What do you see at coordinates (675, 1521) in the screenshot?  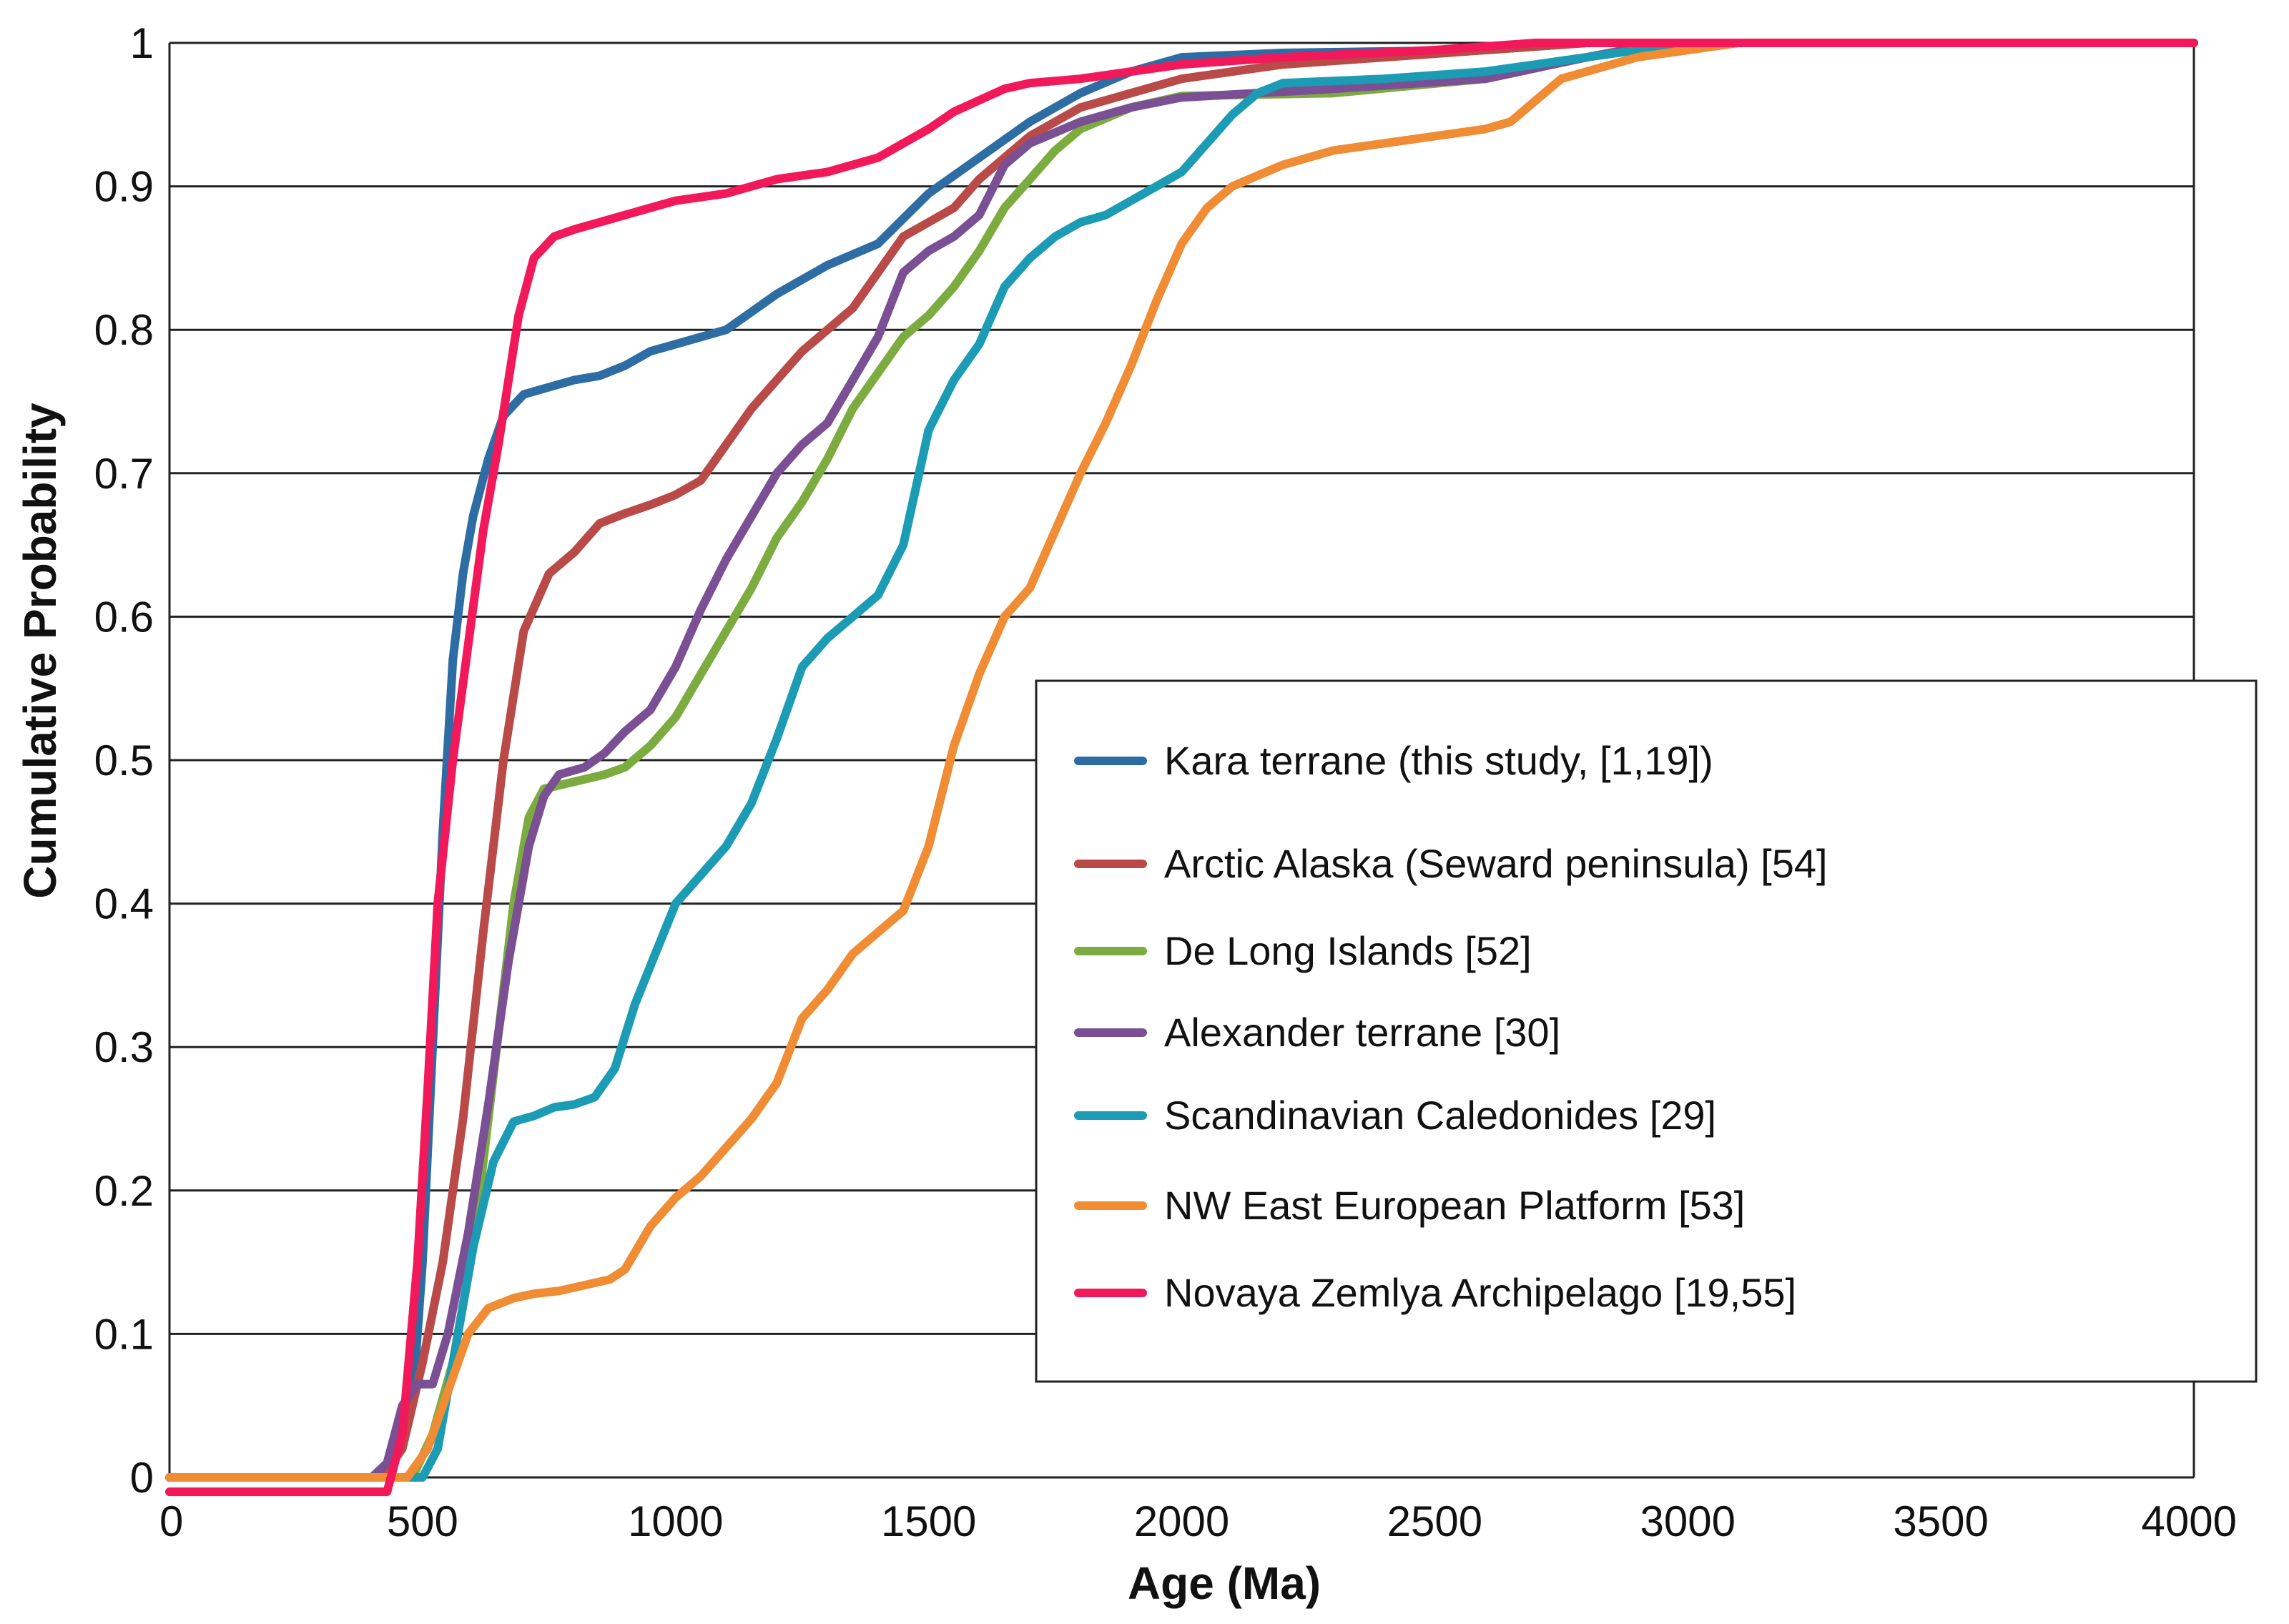 I see `x-tick-label: 1000` at bounding box center [675, 1521].